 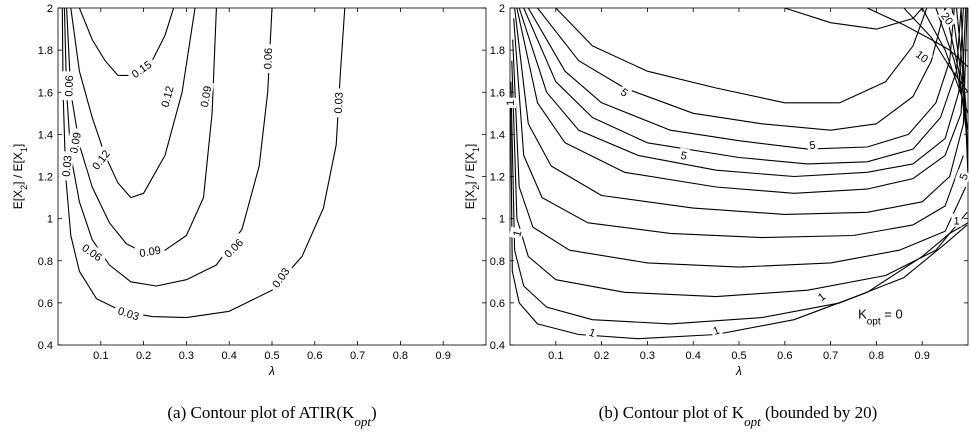 What do you see at coordinates (738, 416) in the screenshot?
I see `panel-caption: (b) Contour plot of Kopt (bounded by 20)` at bounding box center [738, 416].